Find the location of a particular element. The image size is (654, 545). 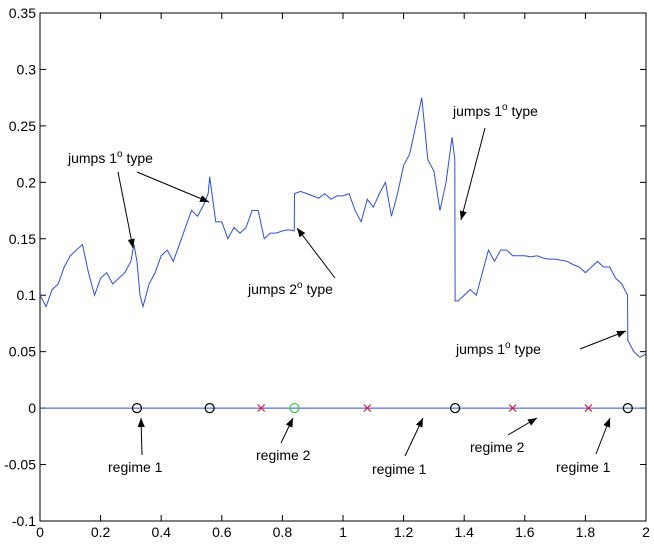

x-tick-label: 1.8 is located at coordinates (586, 532).